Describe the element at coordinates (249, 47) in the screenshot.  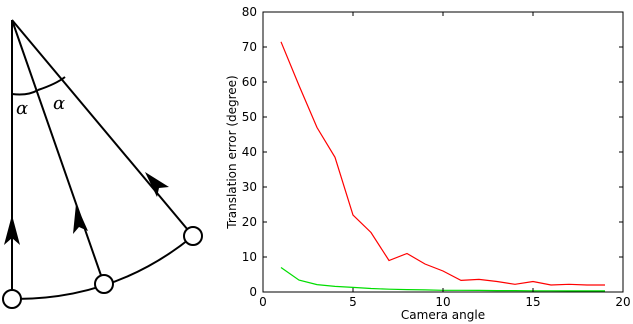
I see `y-tick-label: 70` at that location.